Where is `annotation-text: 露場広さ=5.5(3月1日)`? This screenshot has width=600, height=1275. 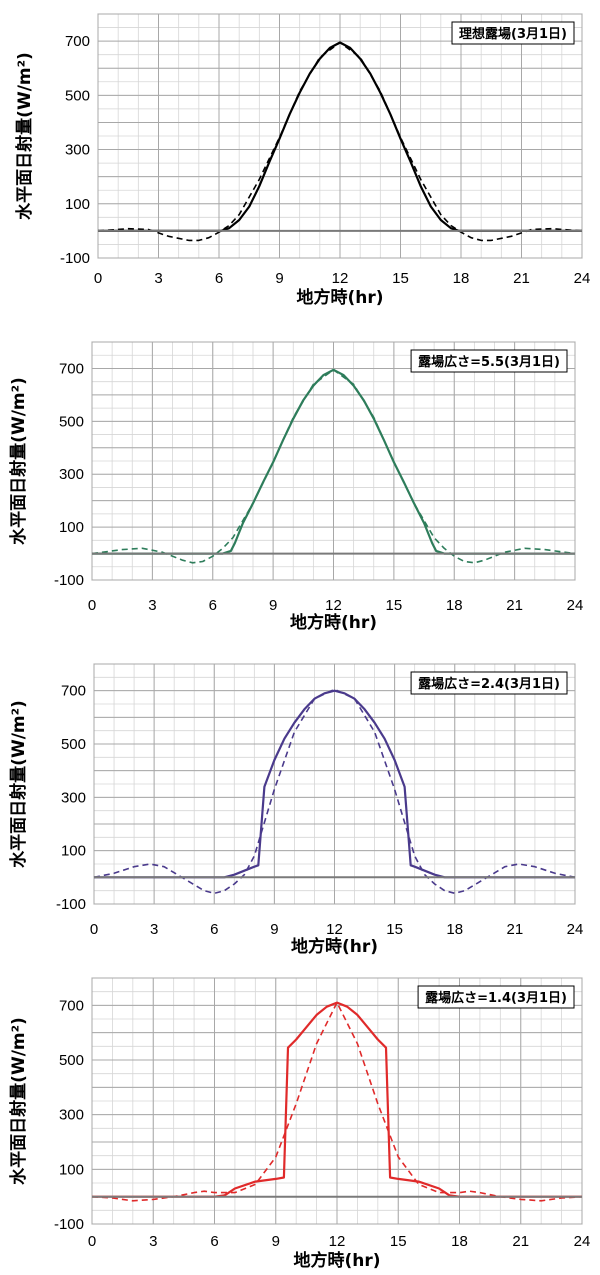 annotation-text: 露場広さ=5.5(3月1日) is located at coordinates (489, 362).